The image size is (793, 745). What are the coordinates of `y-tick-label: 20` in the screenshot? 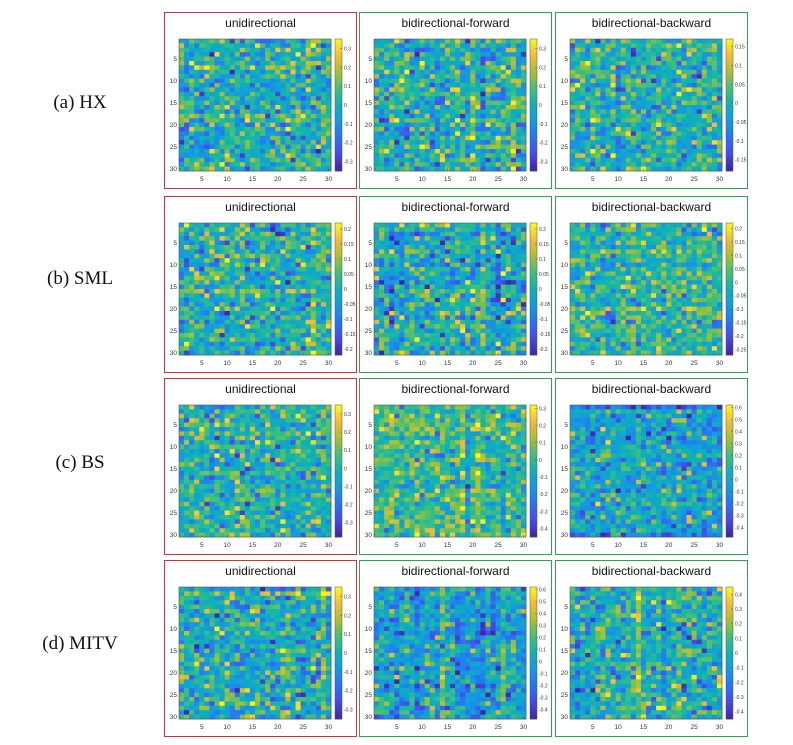 It's located at (174, 309).